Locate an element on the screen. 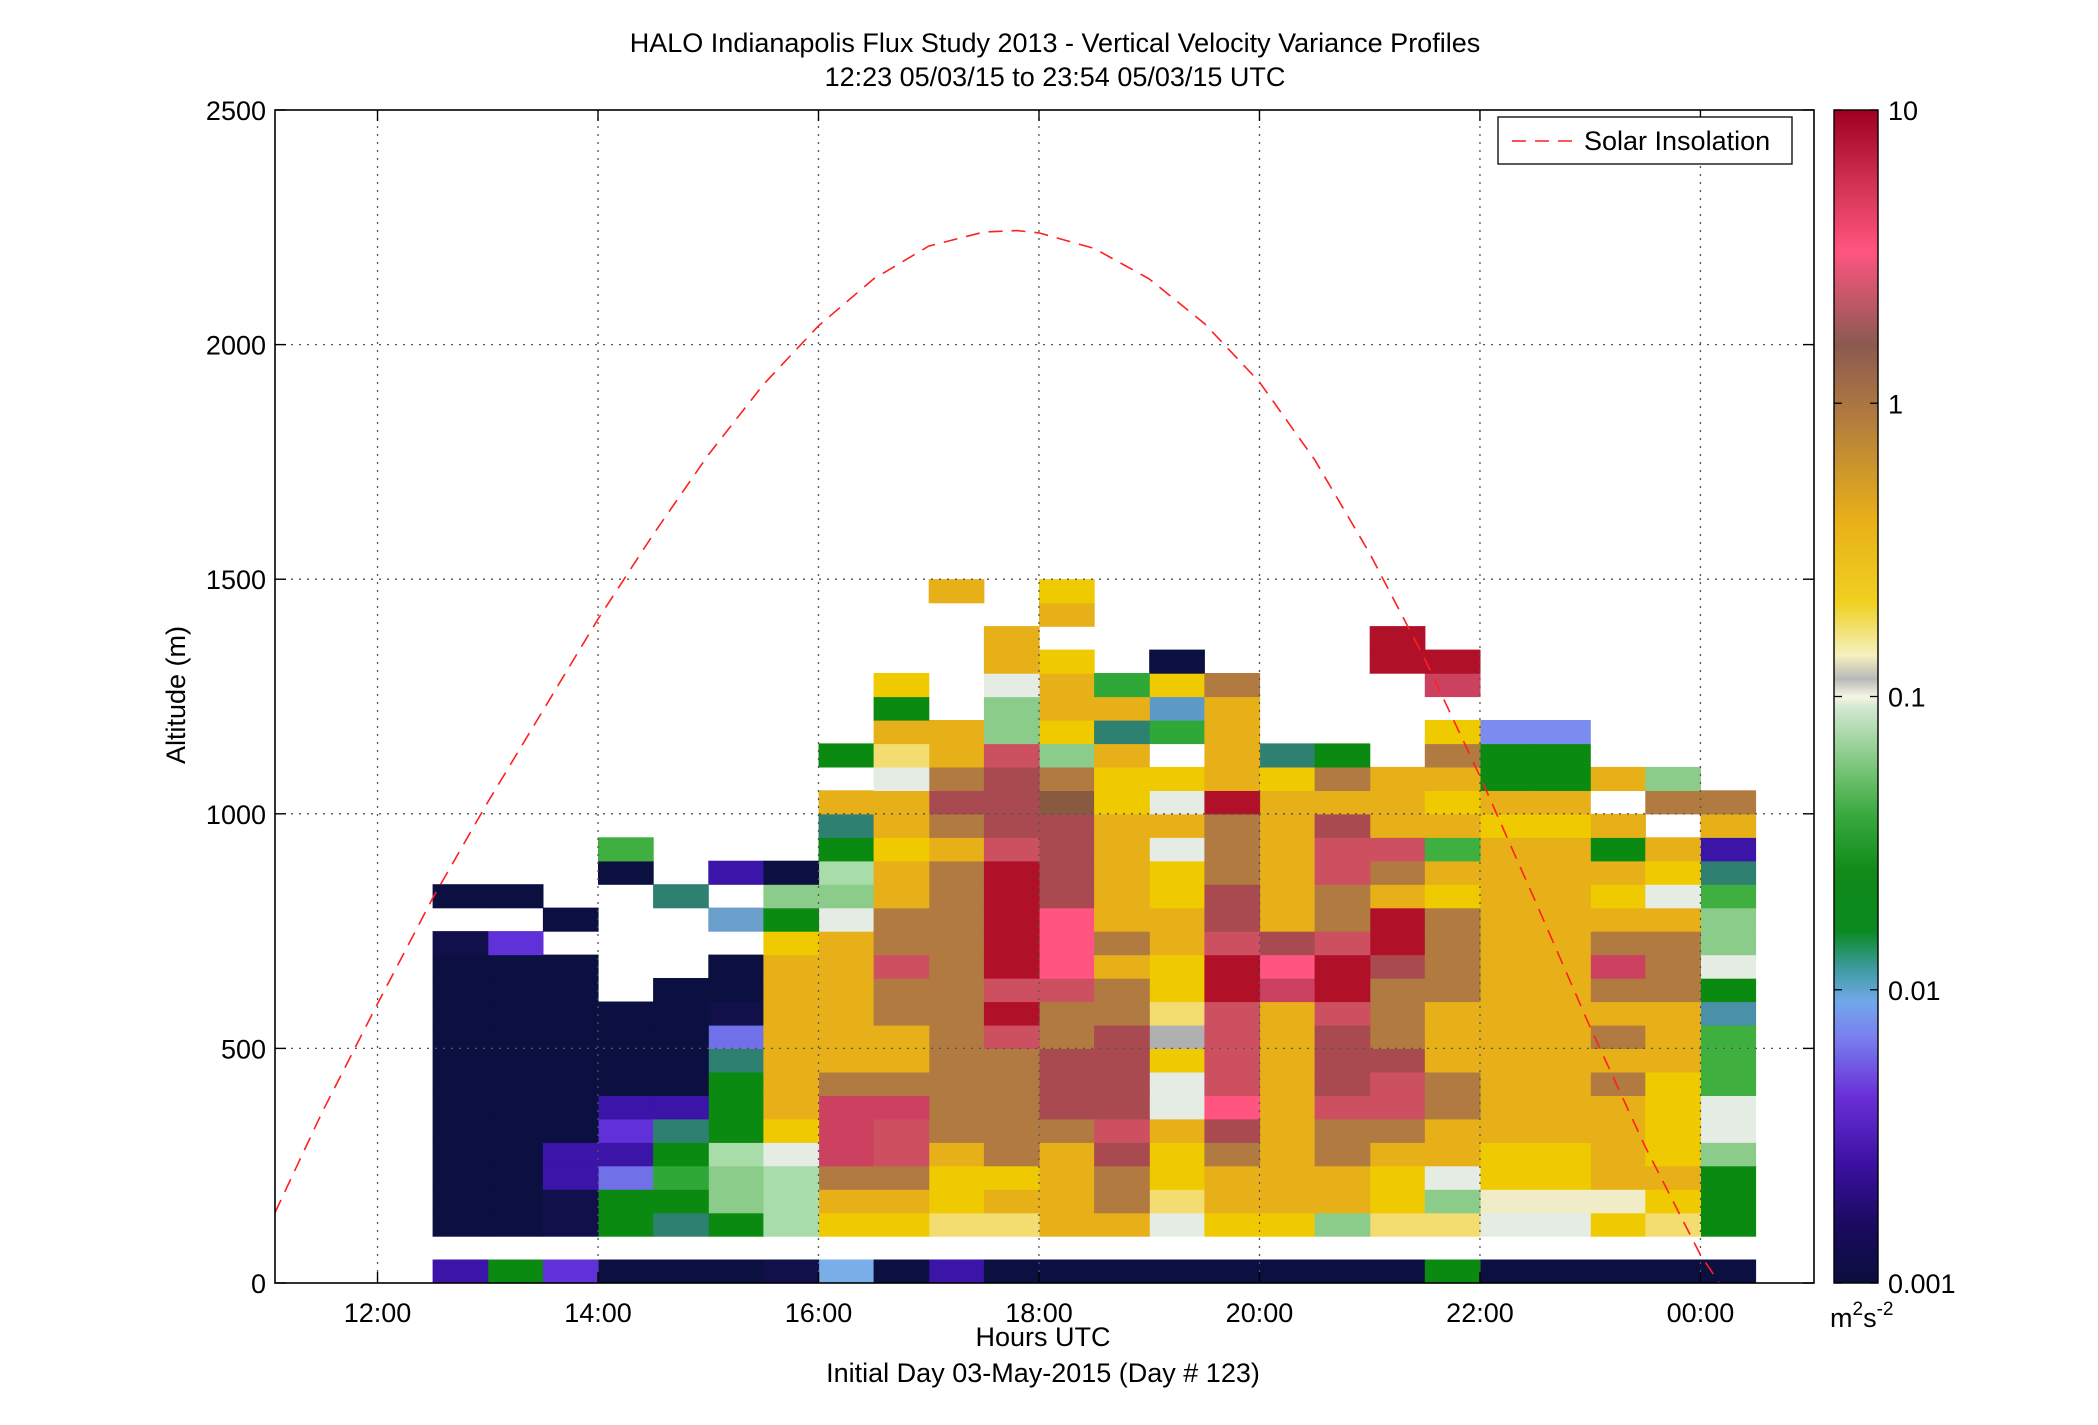  colorbar-unit-sup2: -2 is located at coordinates (1885, 1309).